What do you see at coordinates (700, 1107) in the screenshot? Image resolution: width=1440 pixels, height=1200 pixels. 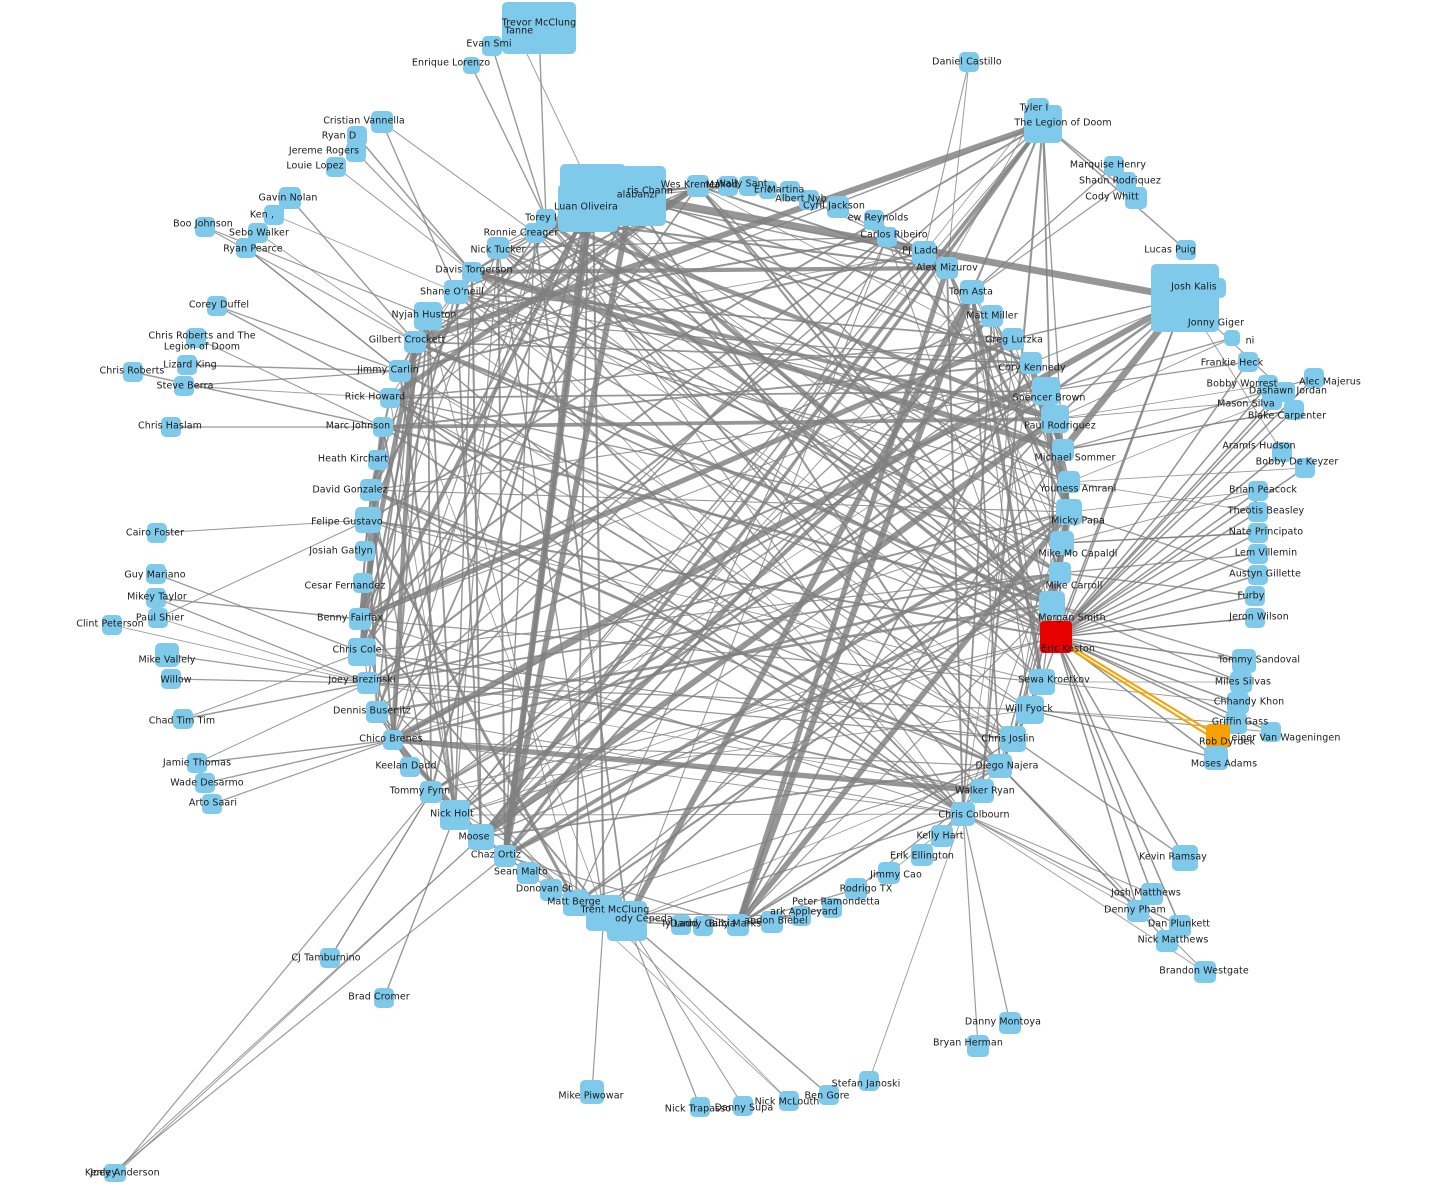 I see `graph-node-nick-trapasso` at bounding box center [700, 1107].